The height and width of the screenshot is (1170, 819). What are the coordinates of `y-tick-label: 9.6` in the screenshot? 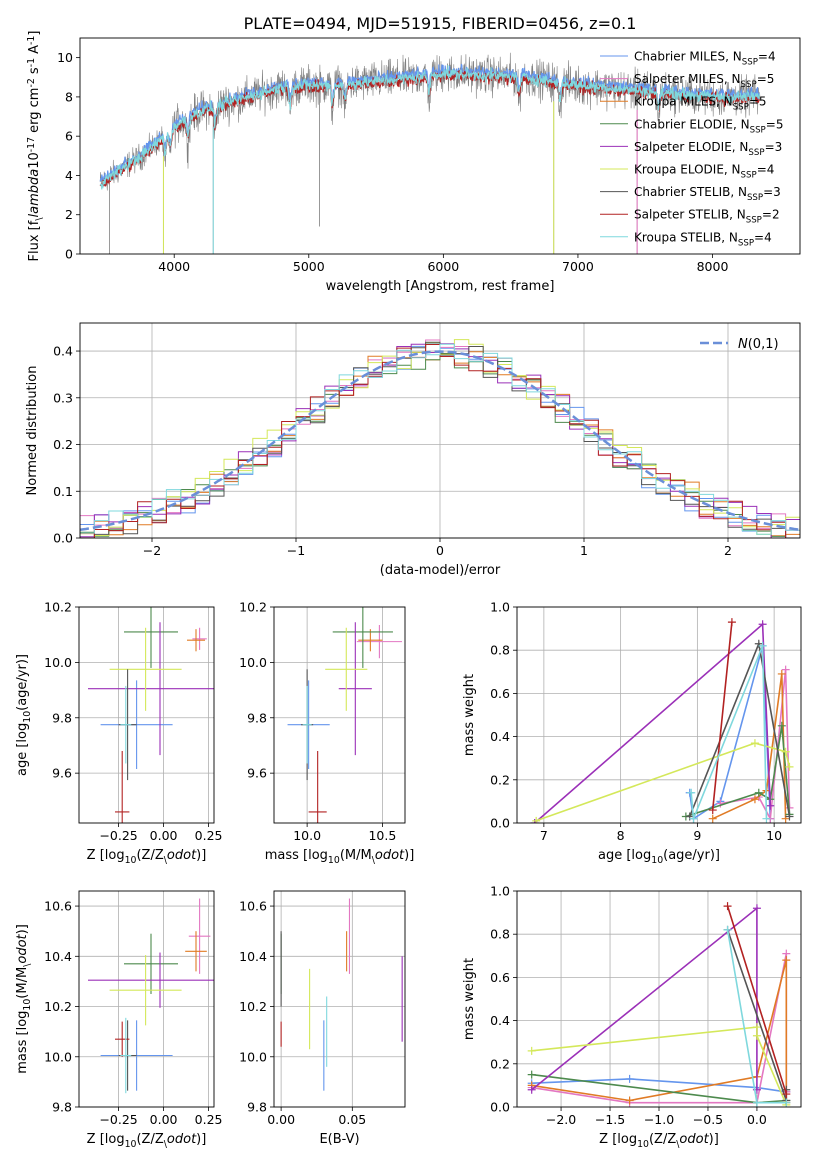 It's located at (62, 773).